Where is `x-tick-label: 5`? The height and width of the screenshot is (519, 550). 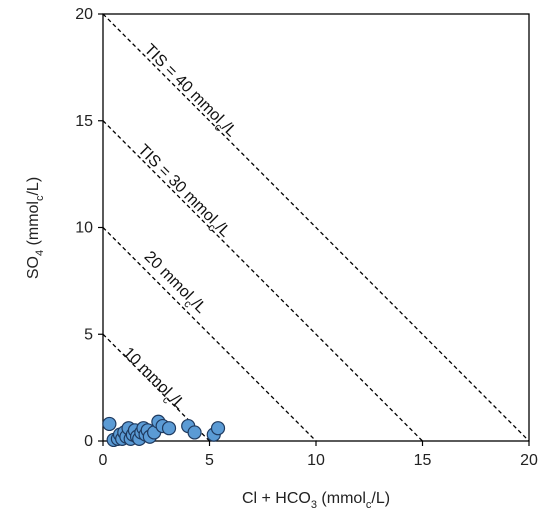 x-tick-label: 5 is located at coordinates (209, 460).